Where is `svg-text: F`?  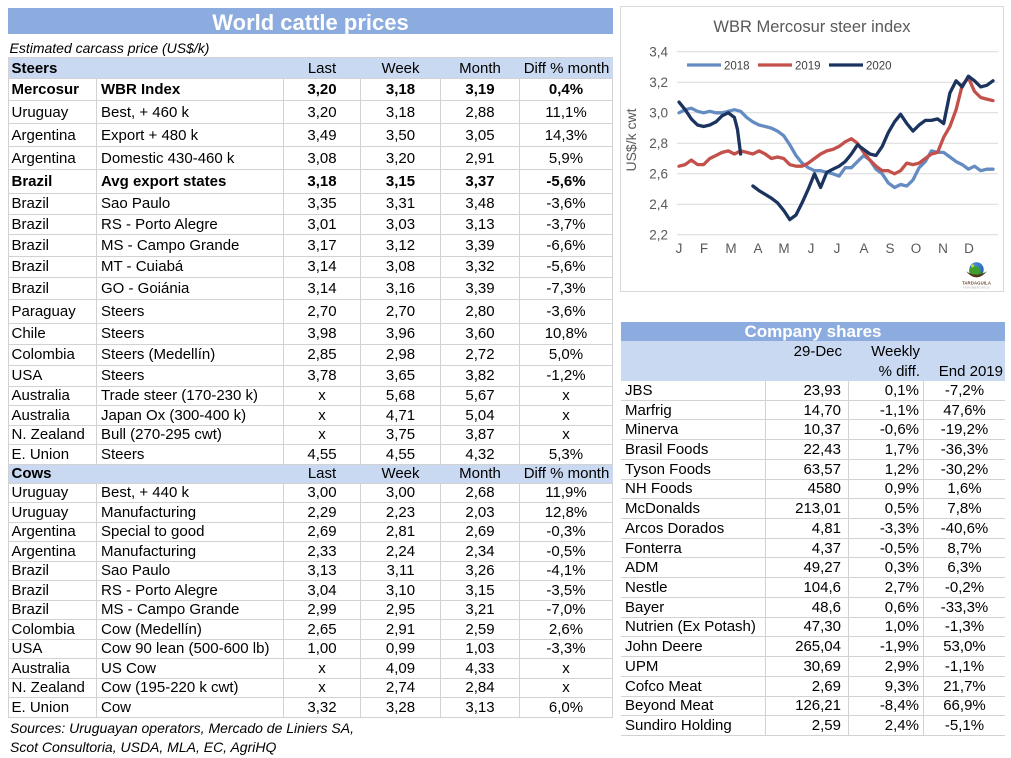
svg-text: F is located at coordinates (704, 248).